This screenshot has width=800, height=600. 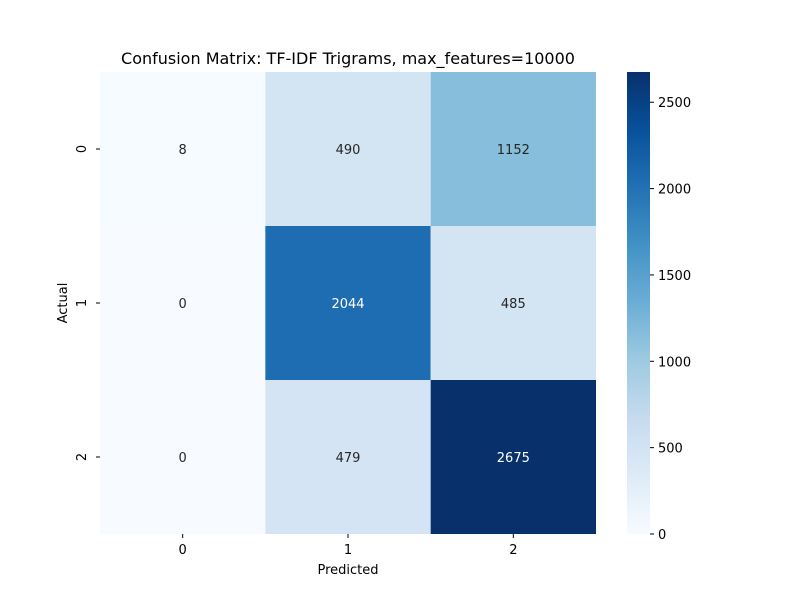 I want to click on colorbar-tick-label: 1000, so click(x=674, y=362).